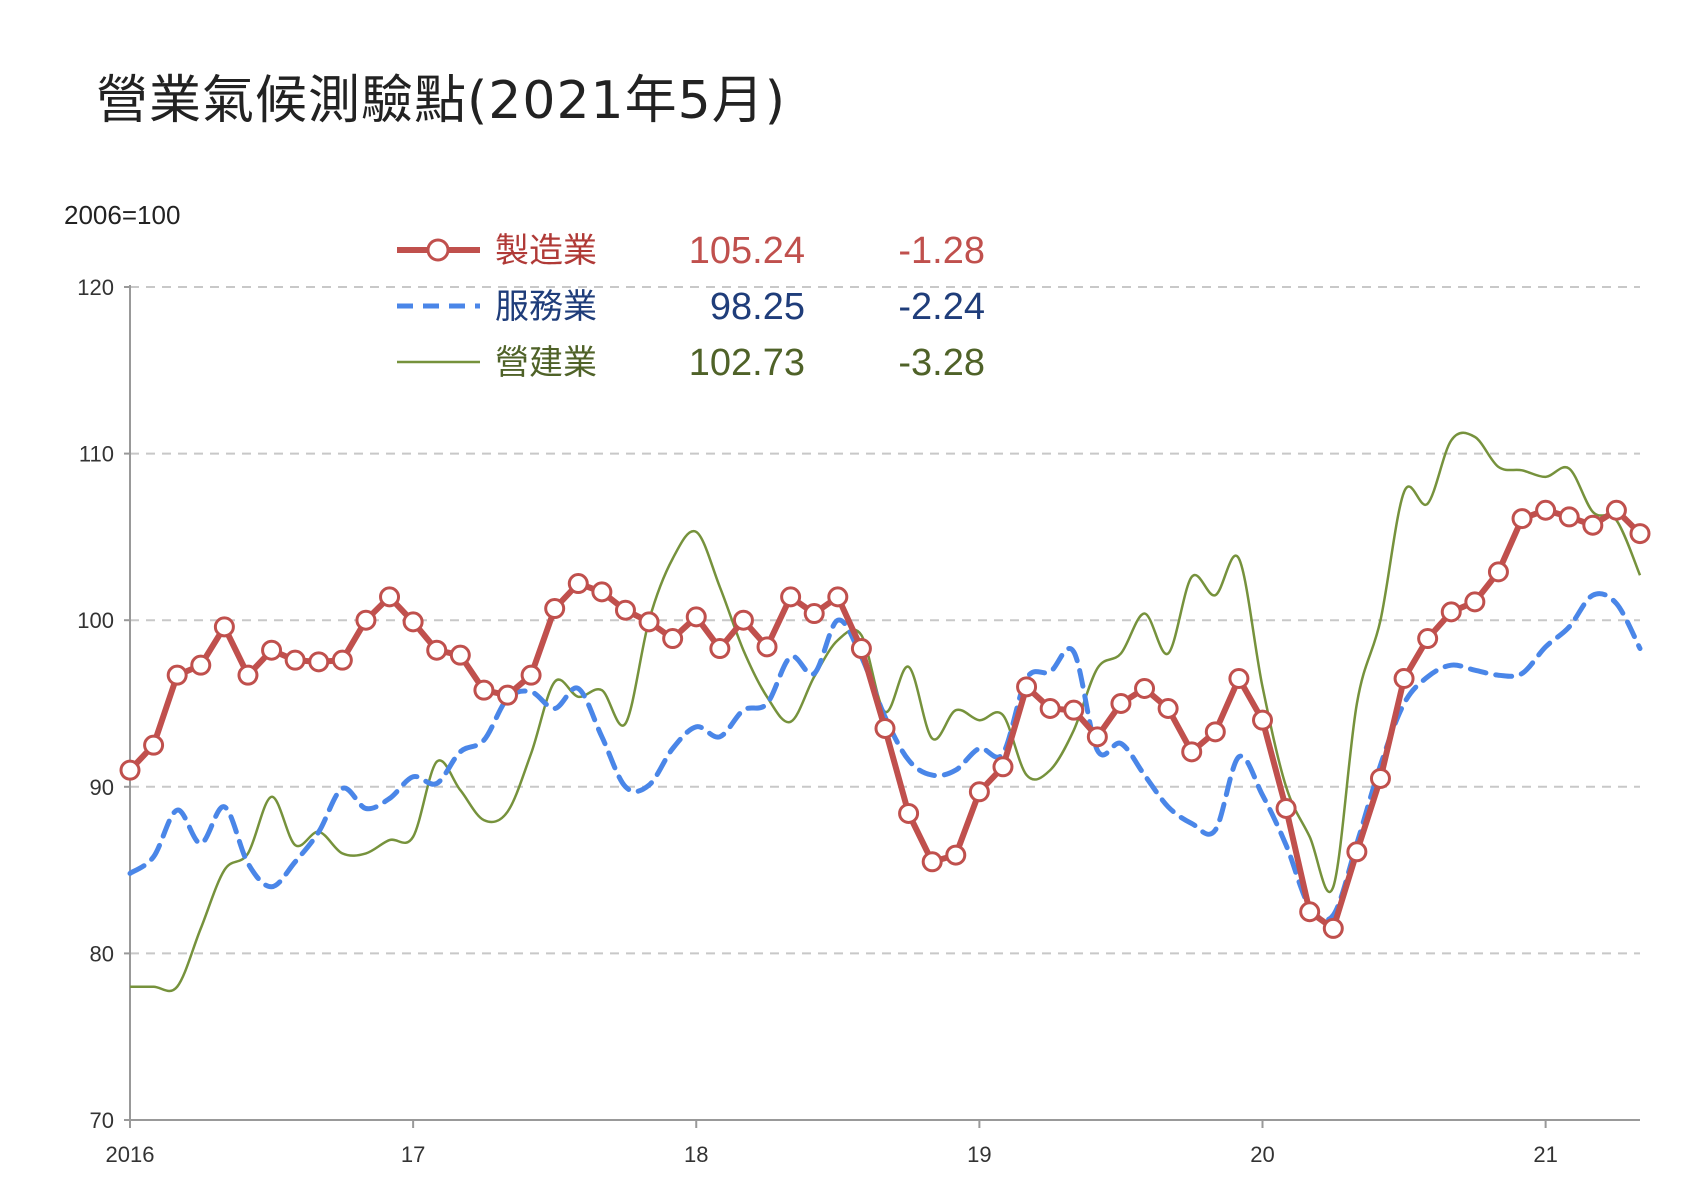  What do you see at coordinates (696, 1154) in the screenshot?
I see `x-tick-label: 18` at bounding box center [696, 1154].